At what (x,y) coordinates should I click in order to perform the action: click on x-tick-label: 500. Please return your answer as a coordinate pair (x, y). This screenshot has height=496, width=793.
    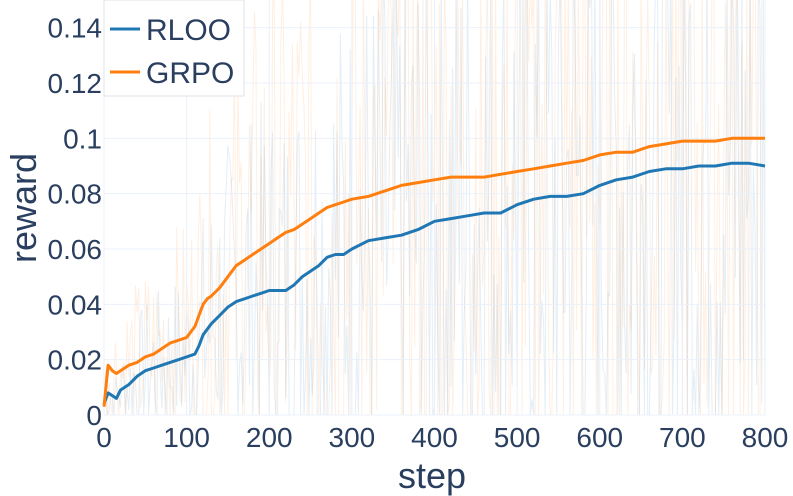
    Looking at the image, I should click on (517, 437).